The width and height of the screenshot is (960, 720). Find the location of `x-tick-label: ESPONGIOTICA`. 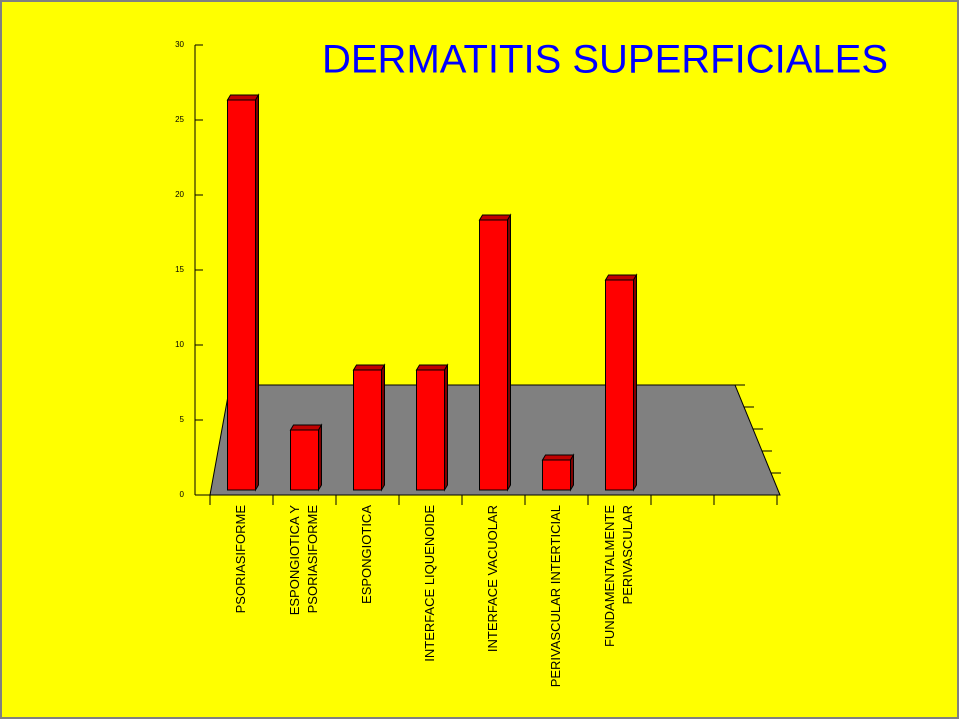

x-tick-label: ESPONGIOTICA is located at coordinates (366, 554).